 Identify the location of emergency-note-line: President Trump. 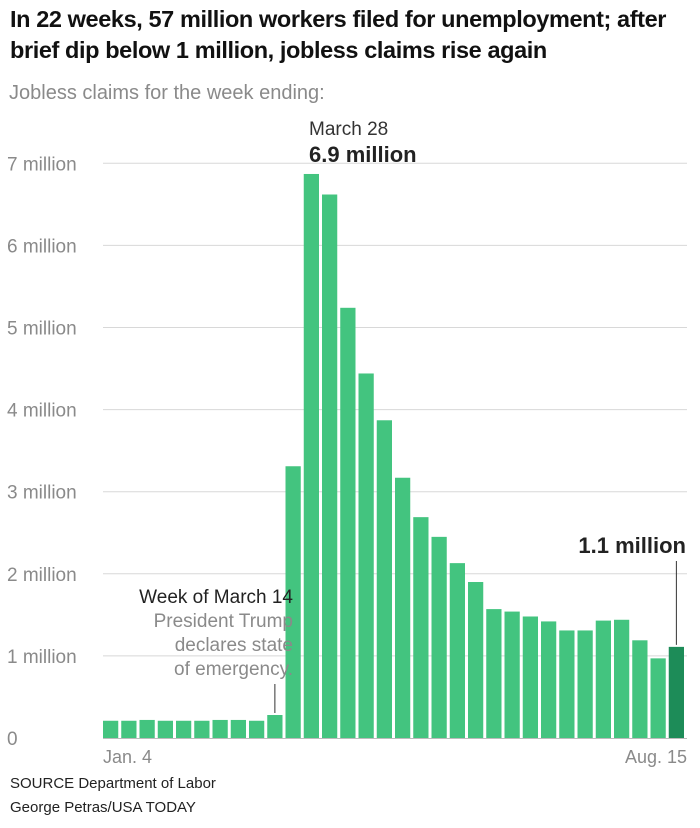
(223, 621).